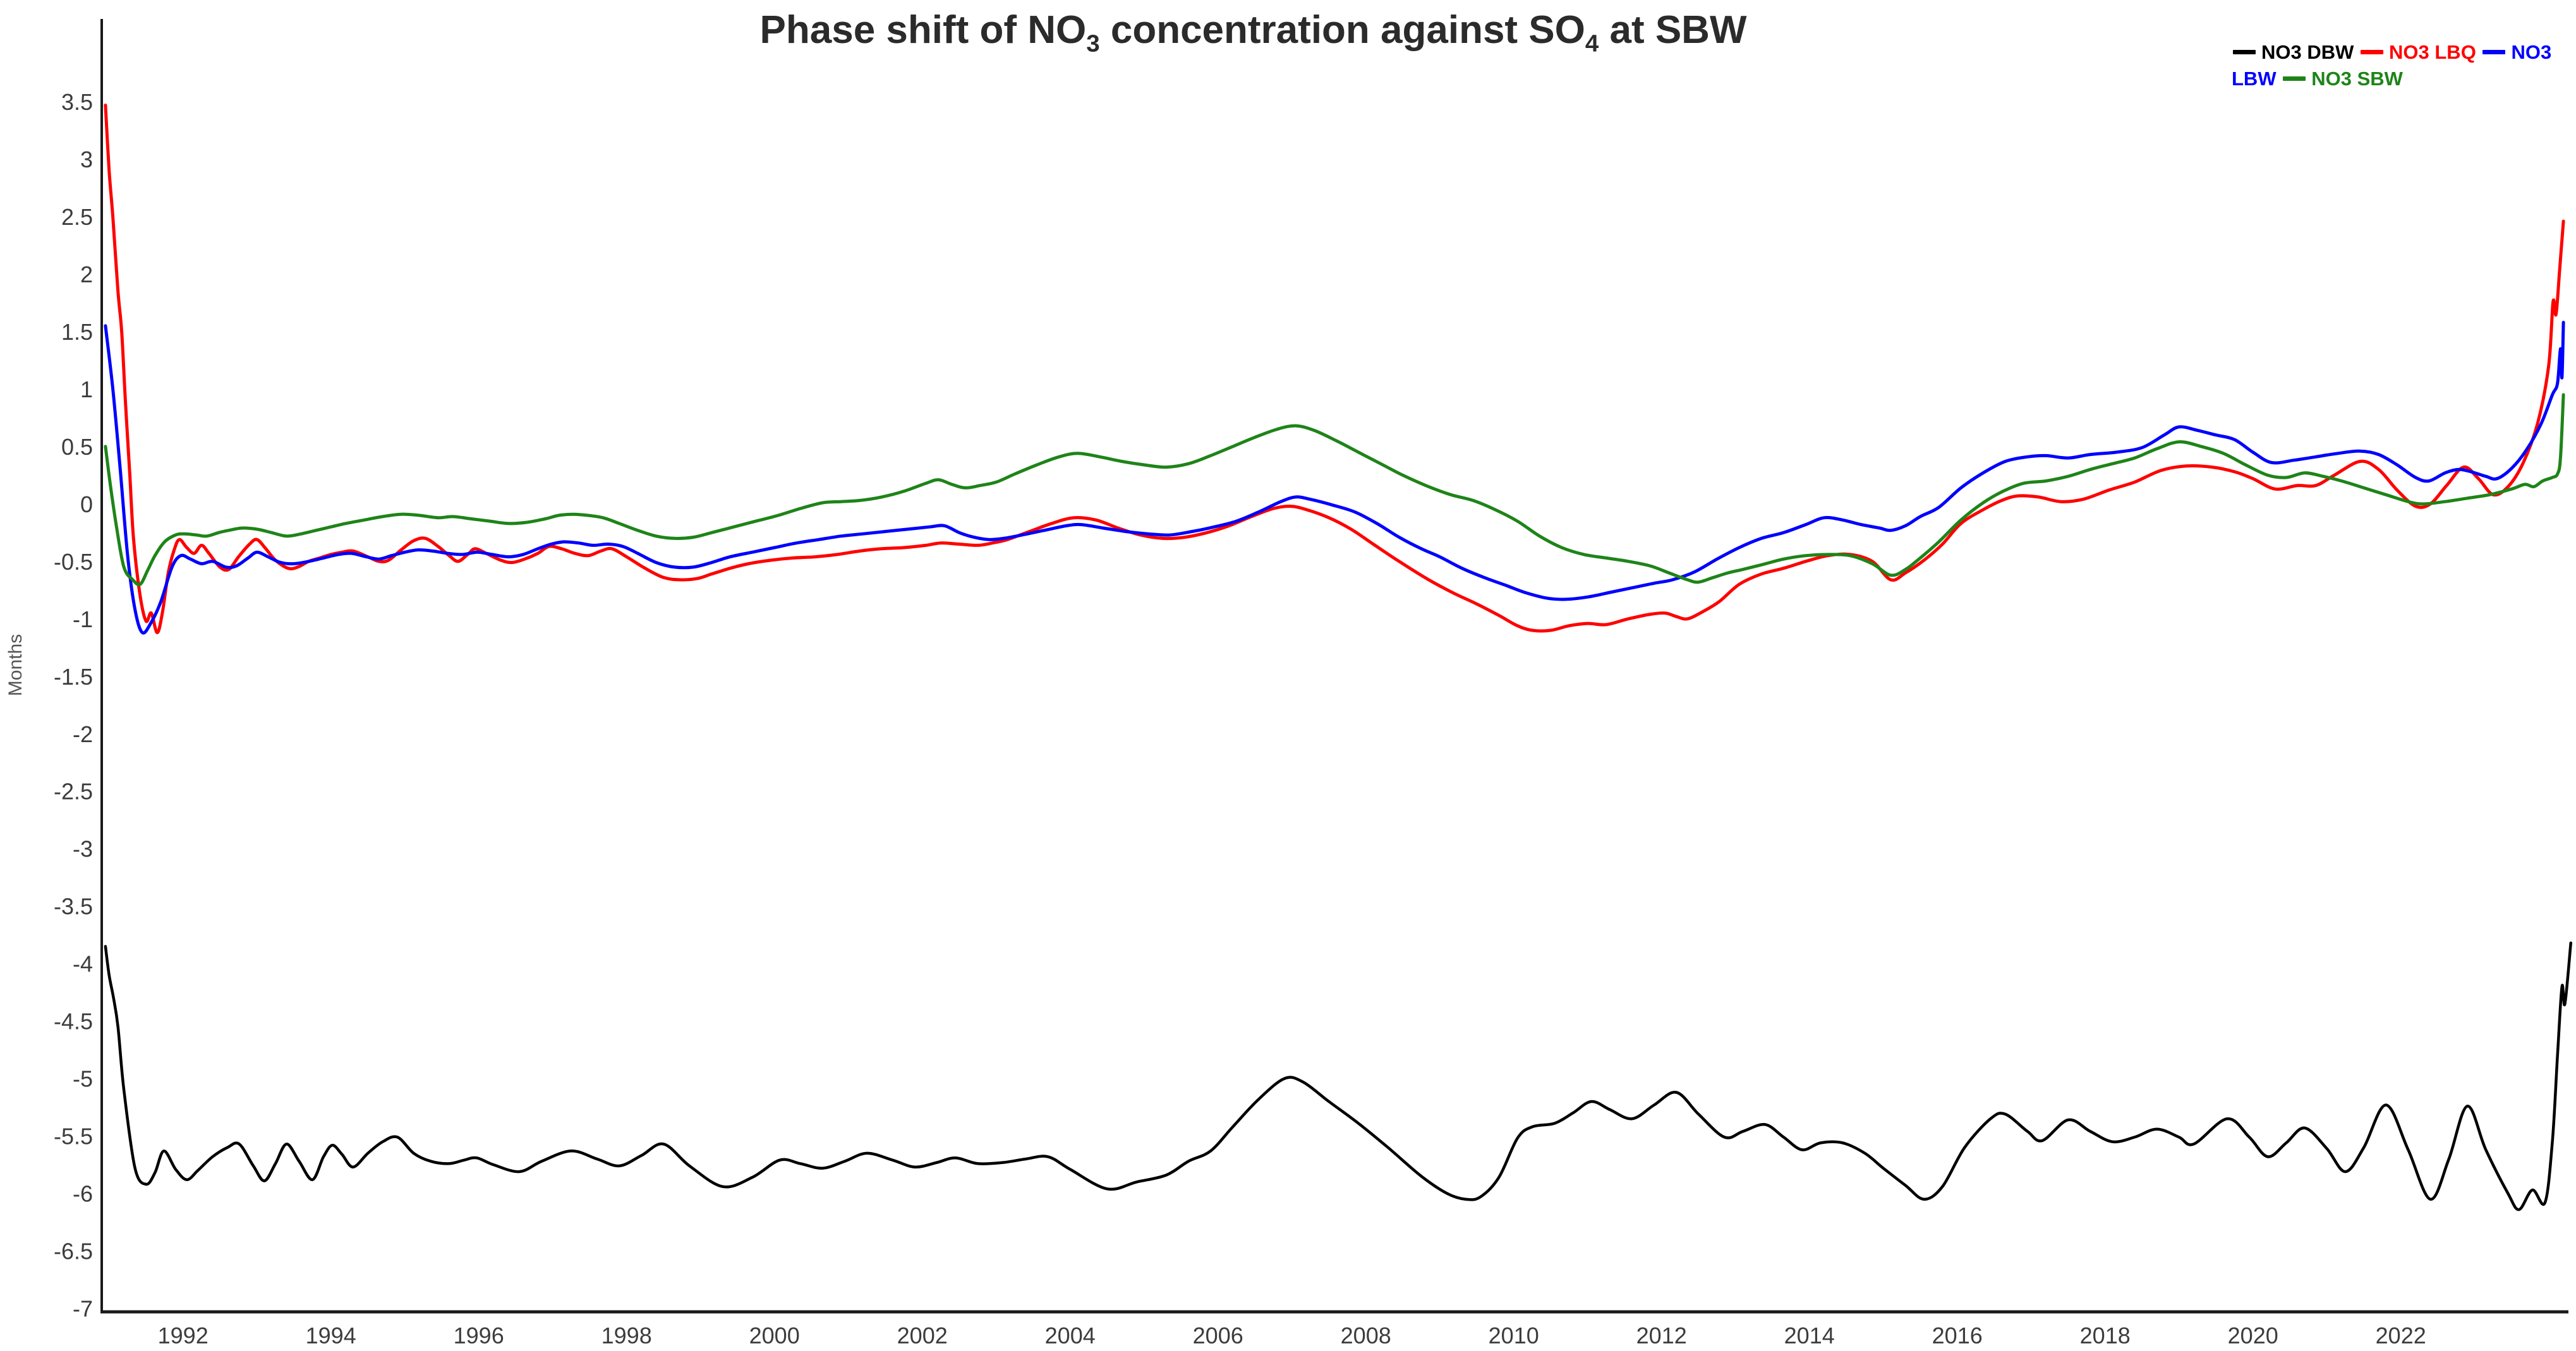  I want to click on y-tick-label: -0.5, so click(73, 562).